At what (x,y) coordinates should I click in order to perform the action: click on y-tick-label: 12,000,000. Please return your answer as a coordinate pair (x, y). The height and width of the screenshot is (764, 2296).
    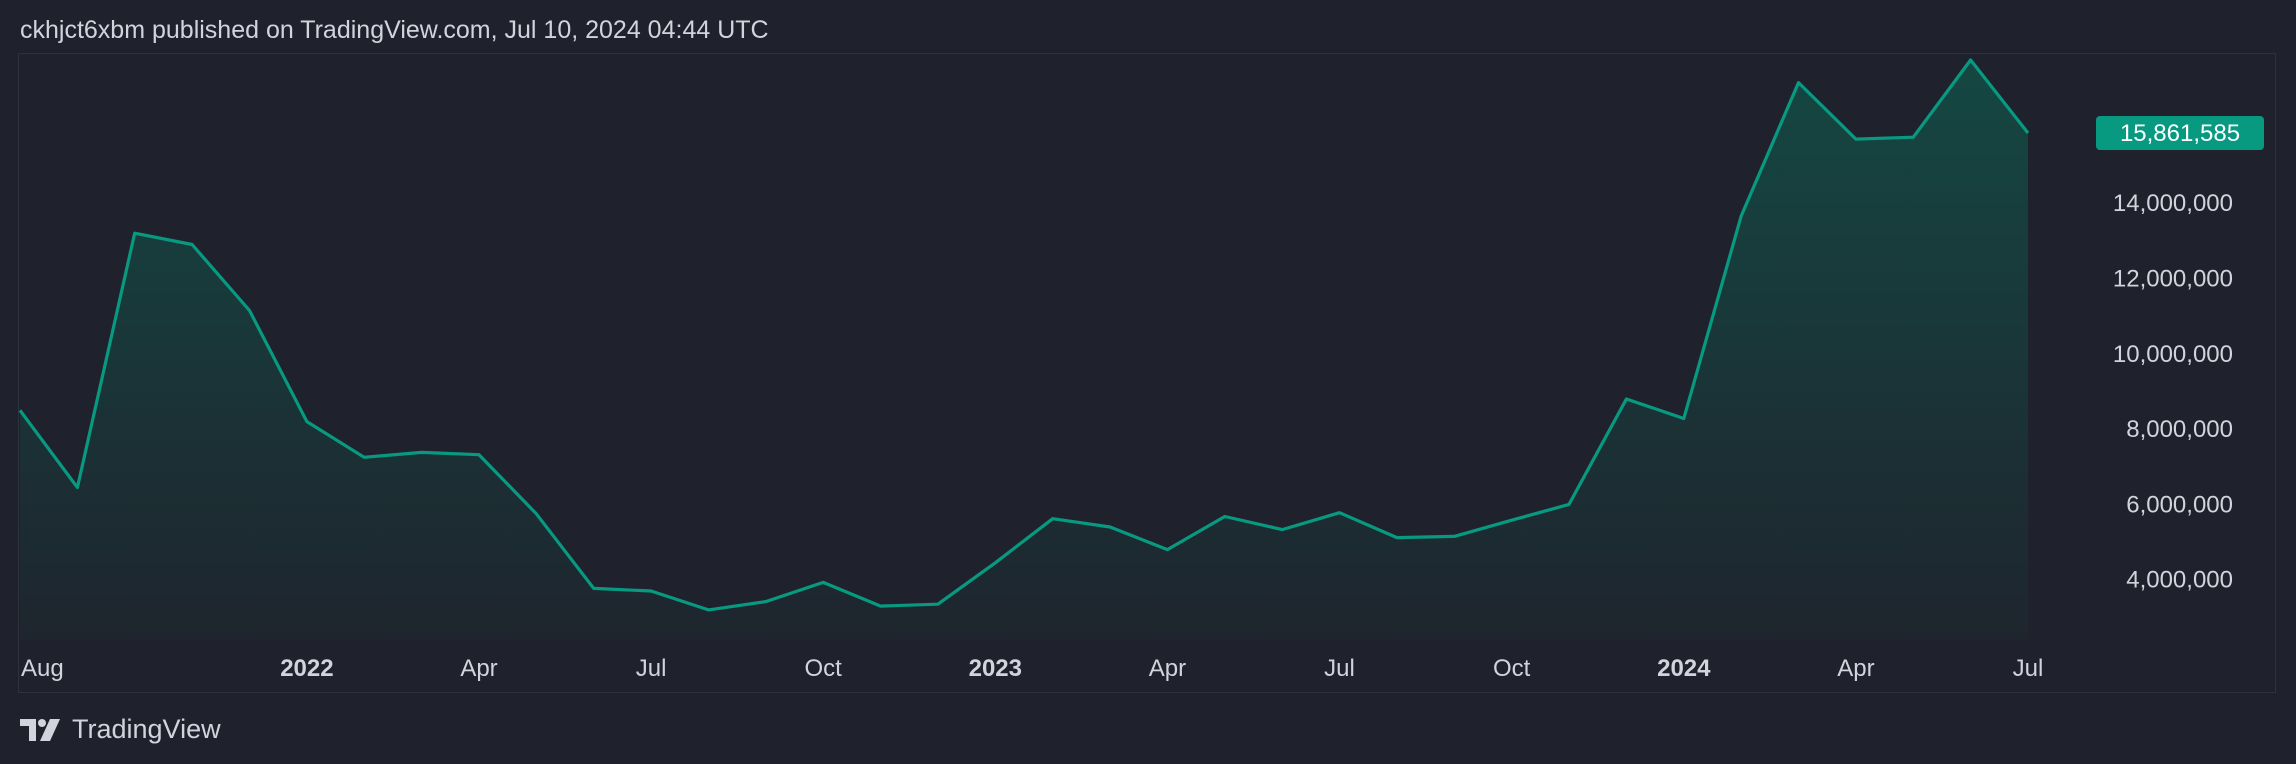
    Looking at the image, I should click on (2173, 278).